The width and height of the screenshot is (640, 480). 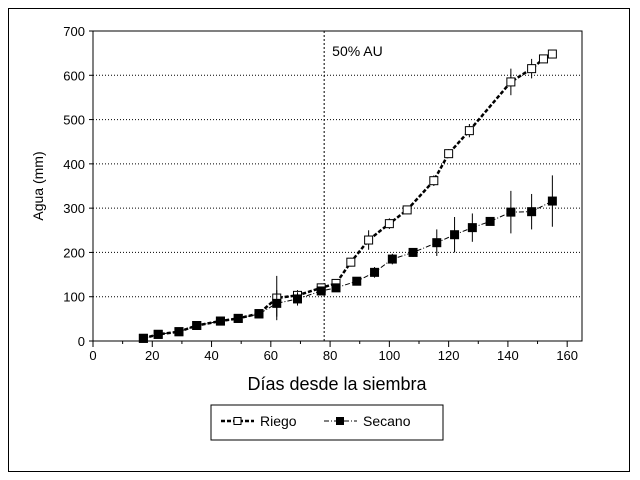 I want to click on x-tick-label: 40, so click(x=211, y=355).